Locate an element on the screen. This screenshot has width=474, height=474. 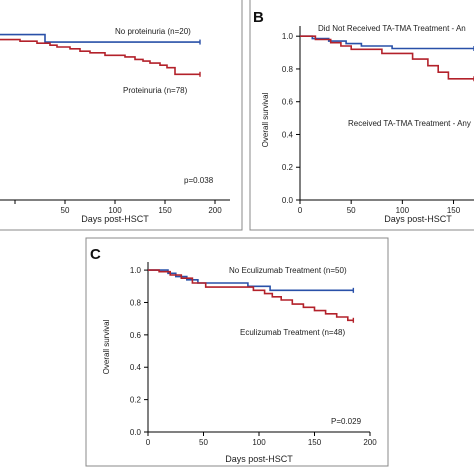
panel-b-y-tick-label: 0.6 is located at coordinates (288, 102).